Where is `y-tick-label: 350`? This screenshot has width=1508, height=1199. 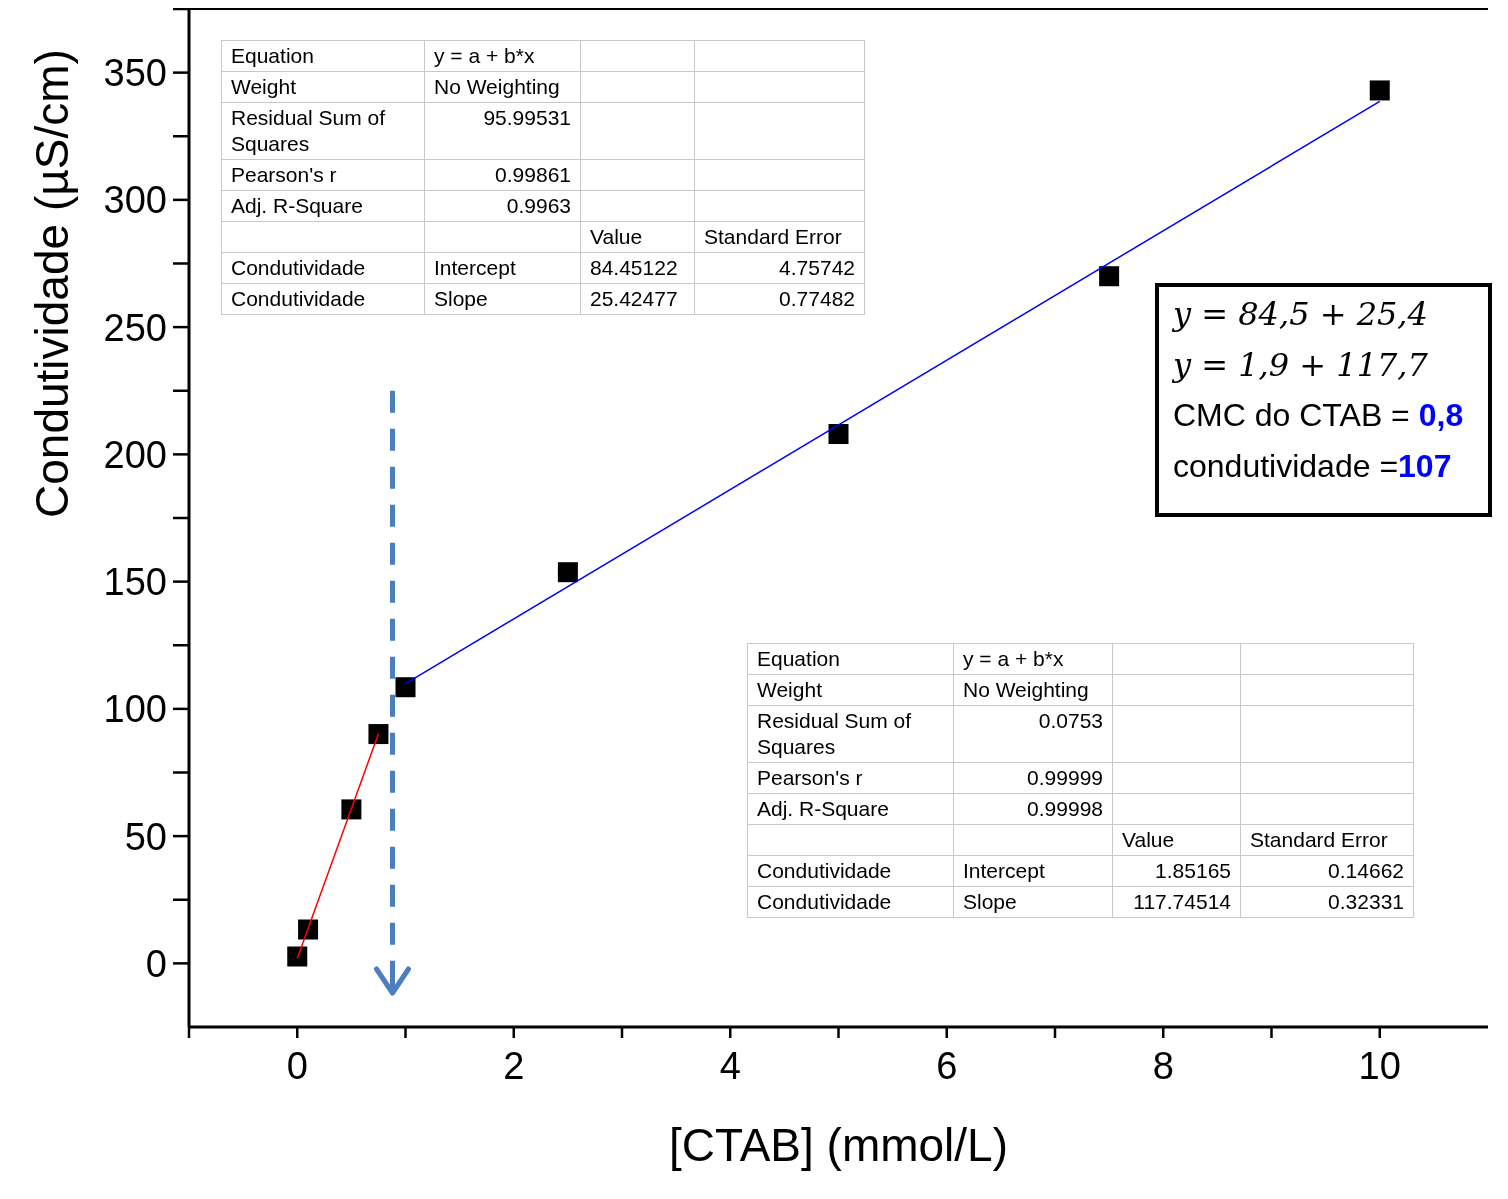 y-tick-label: 350 is located at coordinates (135, 73).